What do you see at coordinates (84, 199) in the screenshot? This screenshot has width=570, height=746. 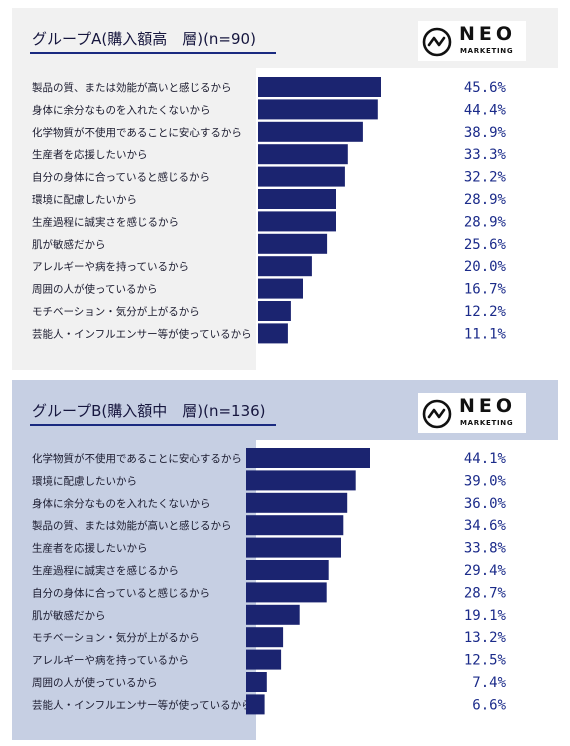 I see `category-label-a: 環境に配慮したいから` at bounding box center [84, 199].